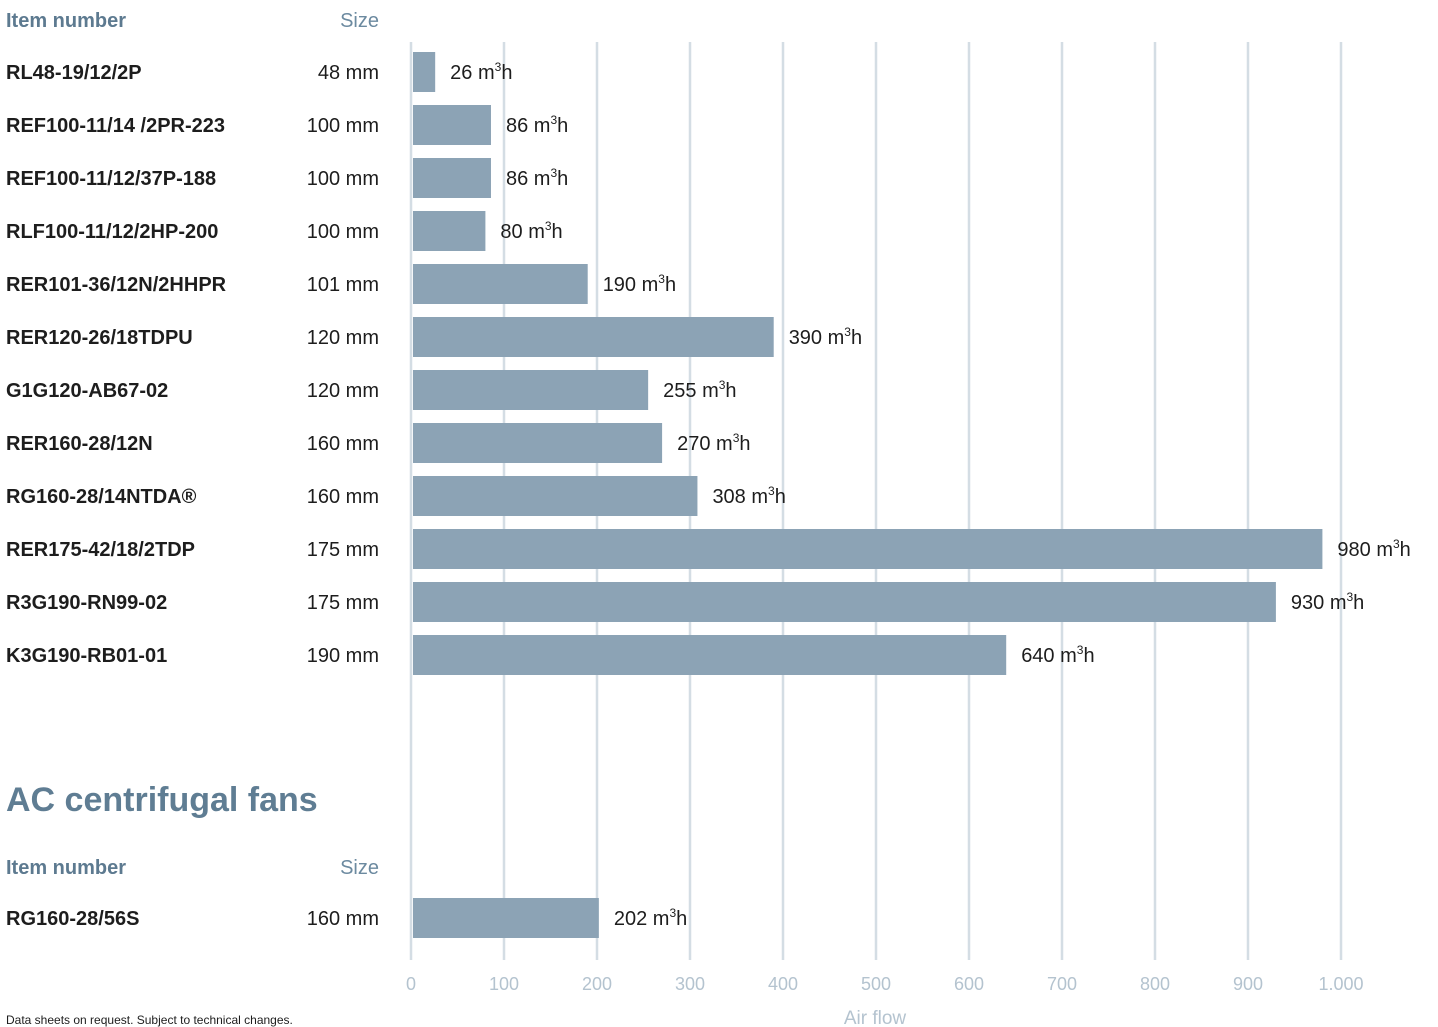 The height and width of the screenshot is (1027, 1438). I want to click on item-number-label: RG160-28/56S, so click(72, 919).